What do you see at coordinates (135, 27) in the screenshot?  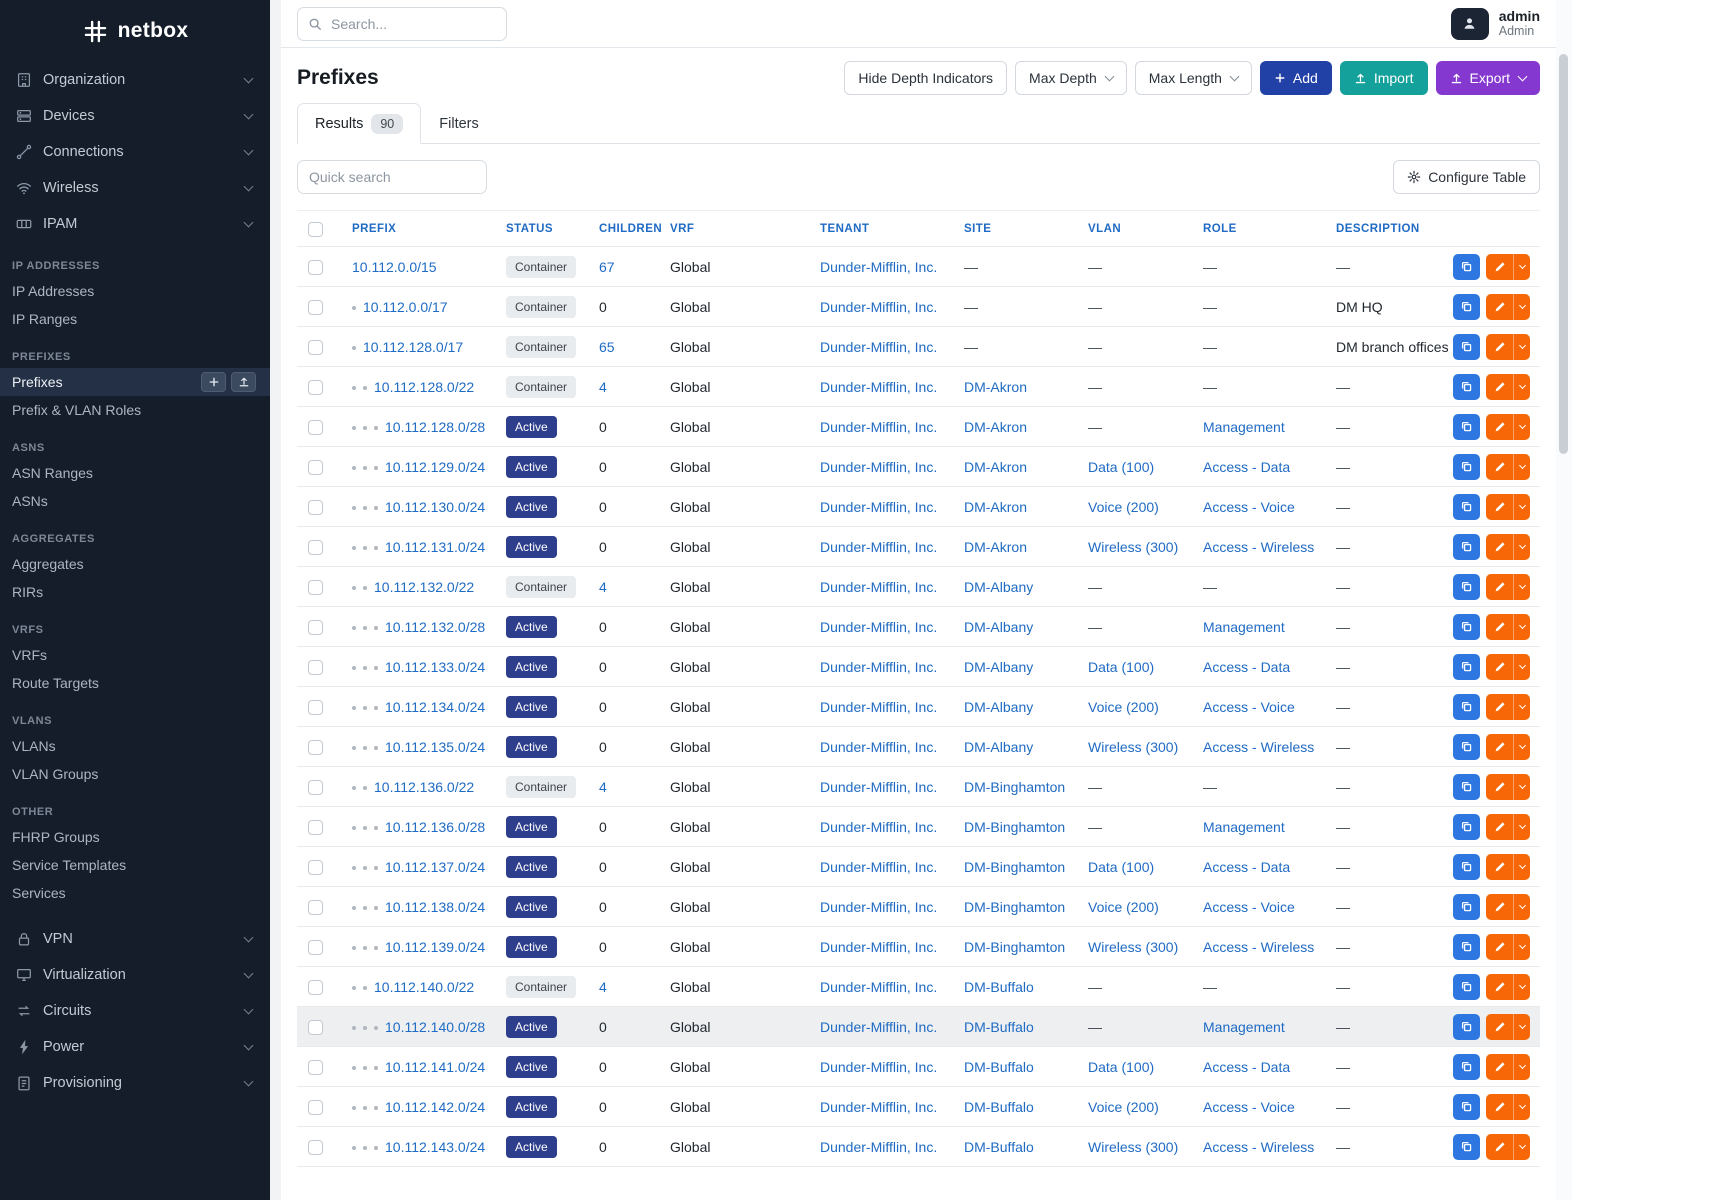 I see `netbox-logo: netbox` at bounding box center [135, 27].